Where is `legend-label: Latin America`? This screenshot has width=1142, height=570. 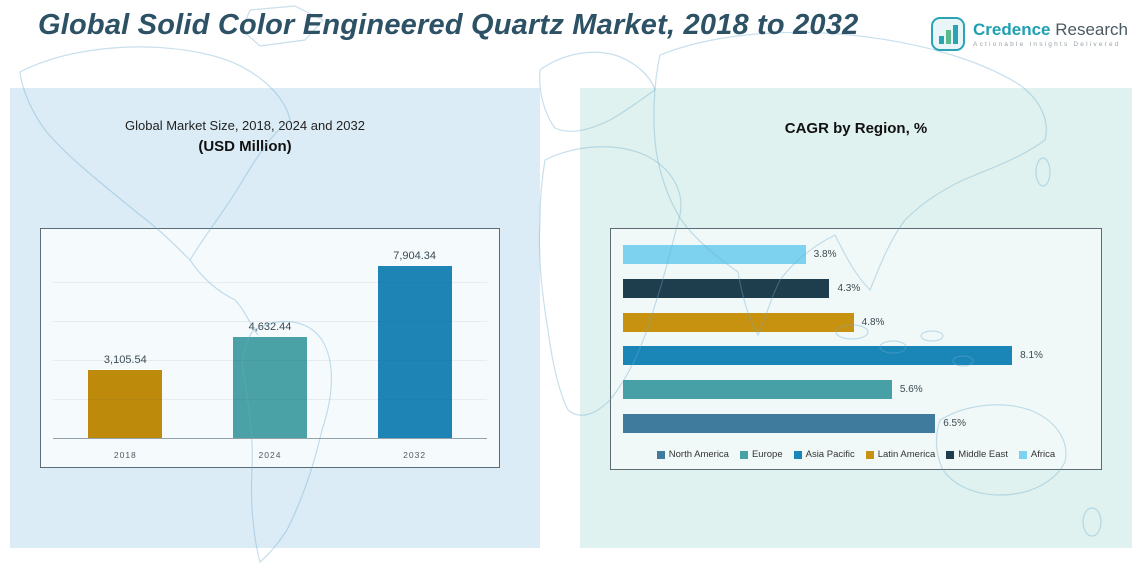
legend-label: Latin America is located at coordinates (906, 454).